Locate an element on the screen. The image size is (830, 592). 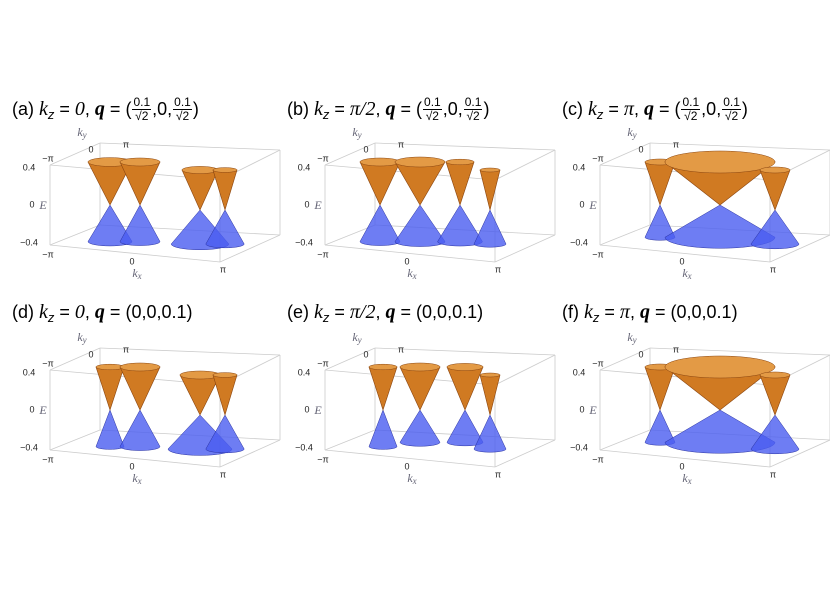
kx-tick-label: −π is located at coordinates (597, 459).